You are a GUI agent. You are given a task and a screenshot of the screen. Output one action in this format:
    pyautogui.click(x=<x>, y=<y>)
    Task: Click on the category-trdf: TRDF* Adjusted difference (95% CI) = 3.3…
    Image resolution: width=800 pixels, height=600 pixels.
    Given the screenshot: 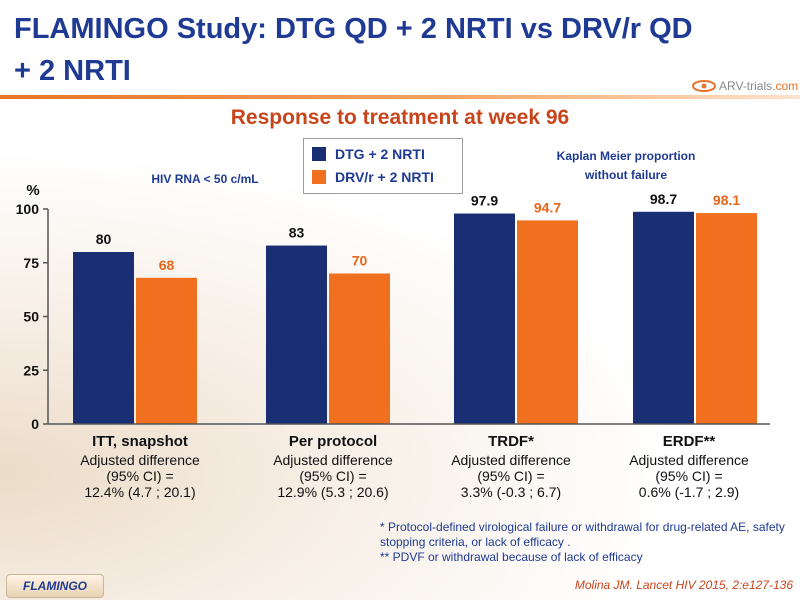 What is the action you would take?
    pyautogui.click(x=511, y=467)
    